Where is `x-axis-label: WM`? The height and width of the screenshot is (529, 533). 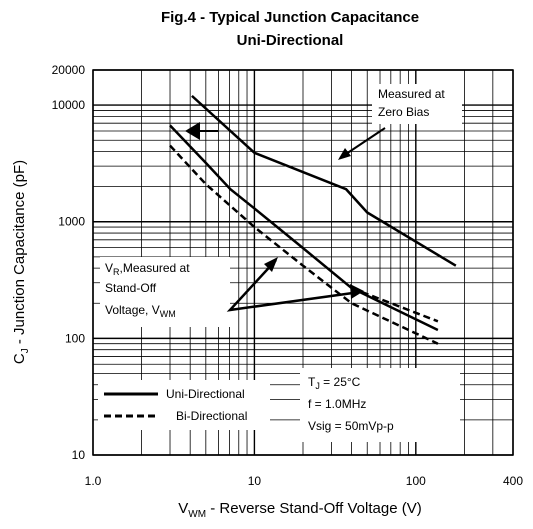 x-axis-label: WM is located at coordinates (197, 514).